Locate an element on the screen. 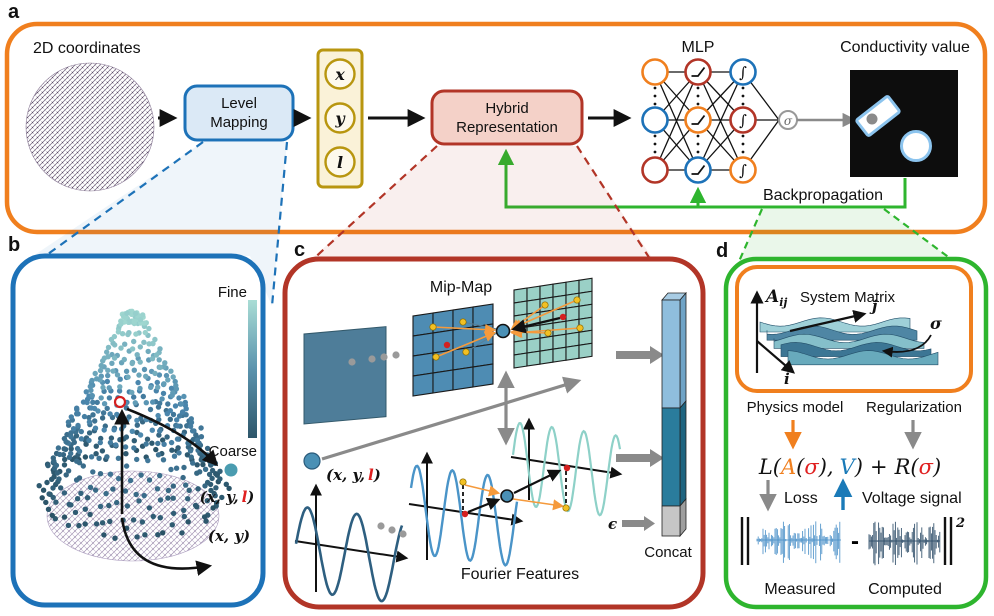  sigma-output-label: σ is located at coordinates (788, 121).